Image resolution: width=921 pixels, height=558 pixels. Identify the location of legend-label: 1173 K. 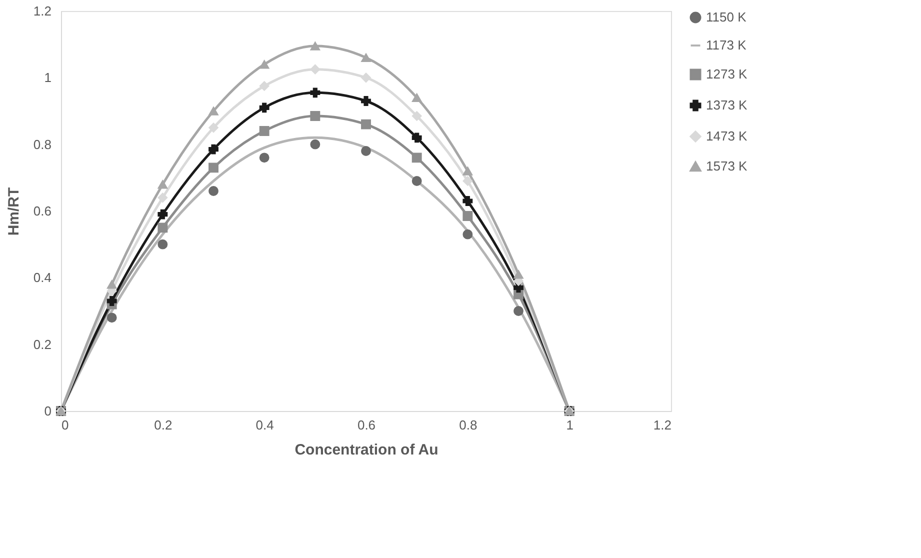
(726, 45).